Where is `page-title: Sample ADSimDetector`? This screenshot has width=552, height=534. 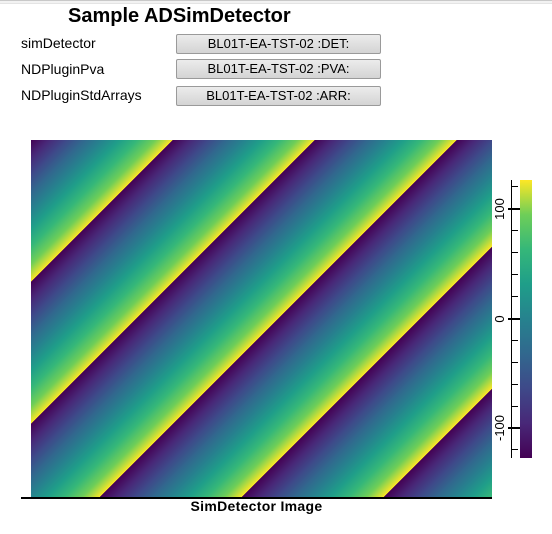
page-title: Sample ADSimDetector is located at coordinates (179, 16).